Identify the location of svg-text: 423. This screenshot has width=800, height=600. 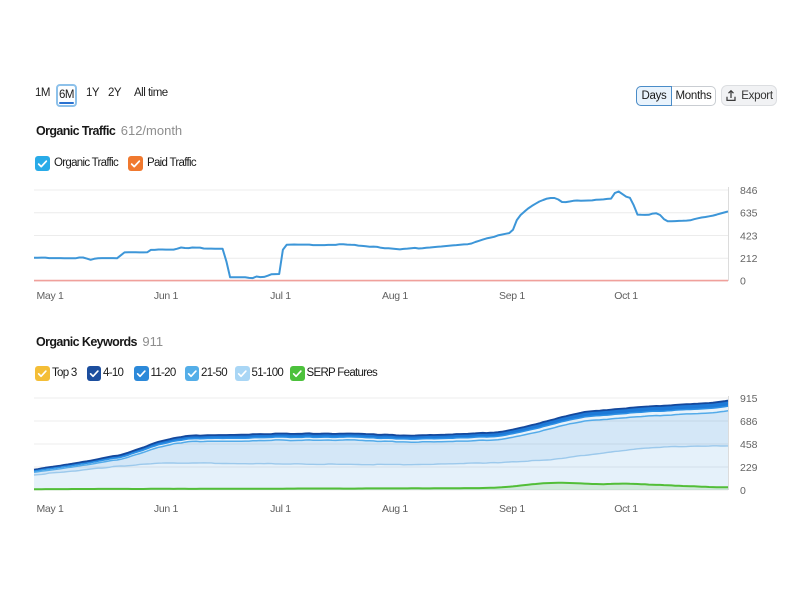
(749, 237).